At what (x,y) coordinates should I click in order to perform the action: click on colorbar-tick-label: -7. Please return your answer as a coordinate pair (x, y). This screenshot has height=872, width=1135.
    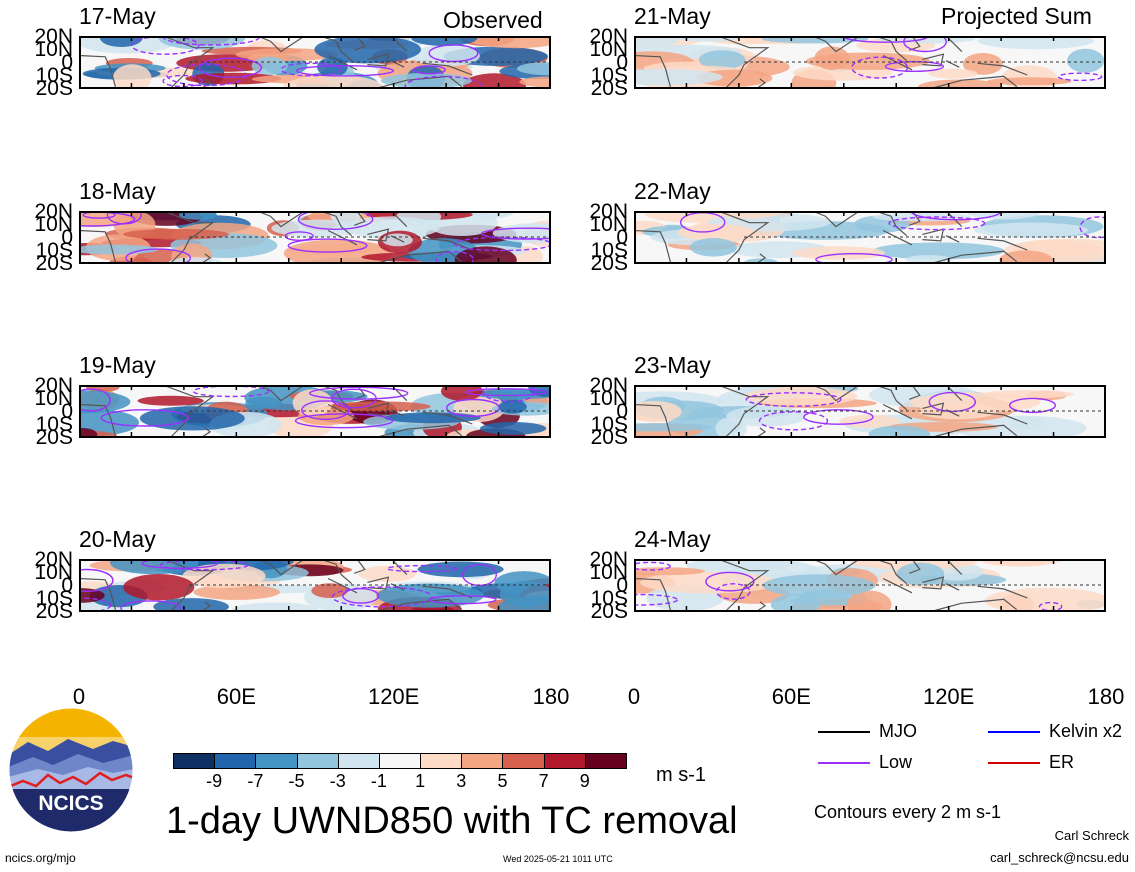
    Looking at the image, I should click on (255, 781).